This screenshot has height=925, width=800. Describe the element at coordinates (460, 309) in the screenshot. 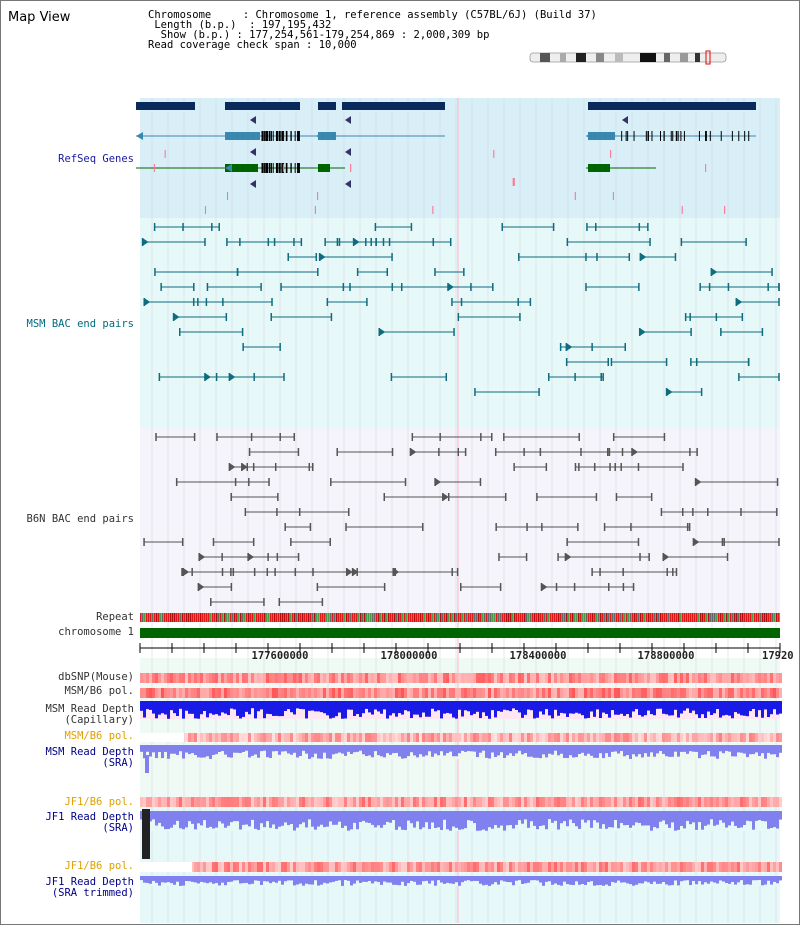

I see `msm-bac-pairs` at that location.